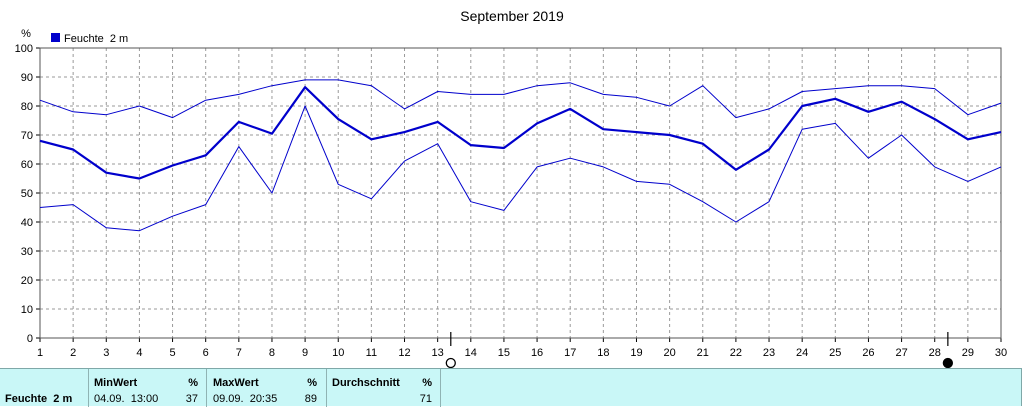 This screenshot has width=1024, height=407. Describe the element at coordinates (236, 383) in the screenshot. I see `max-header: MaxWert` at that location.